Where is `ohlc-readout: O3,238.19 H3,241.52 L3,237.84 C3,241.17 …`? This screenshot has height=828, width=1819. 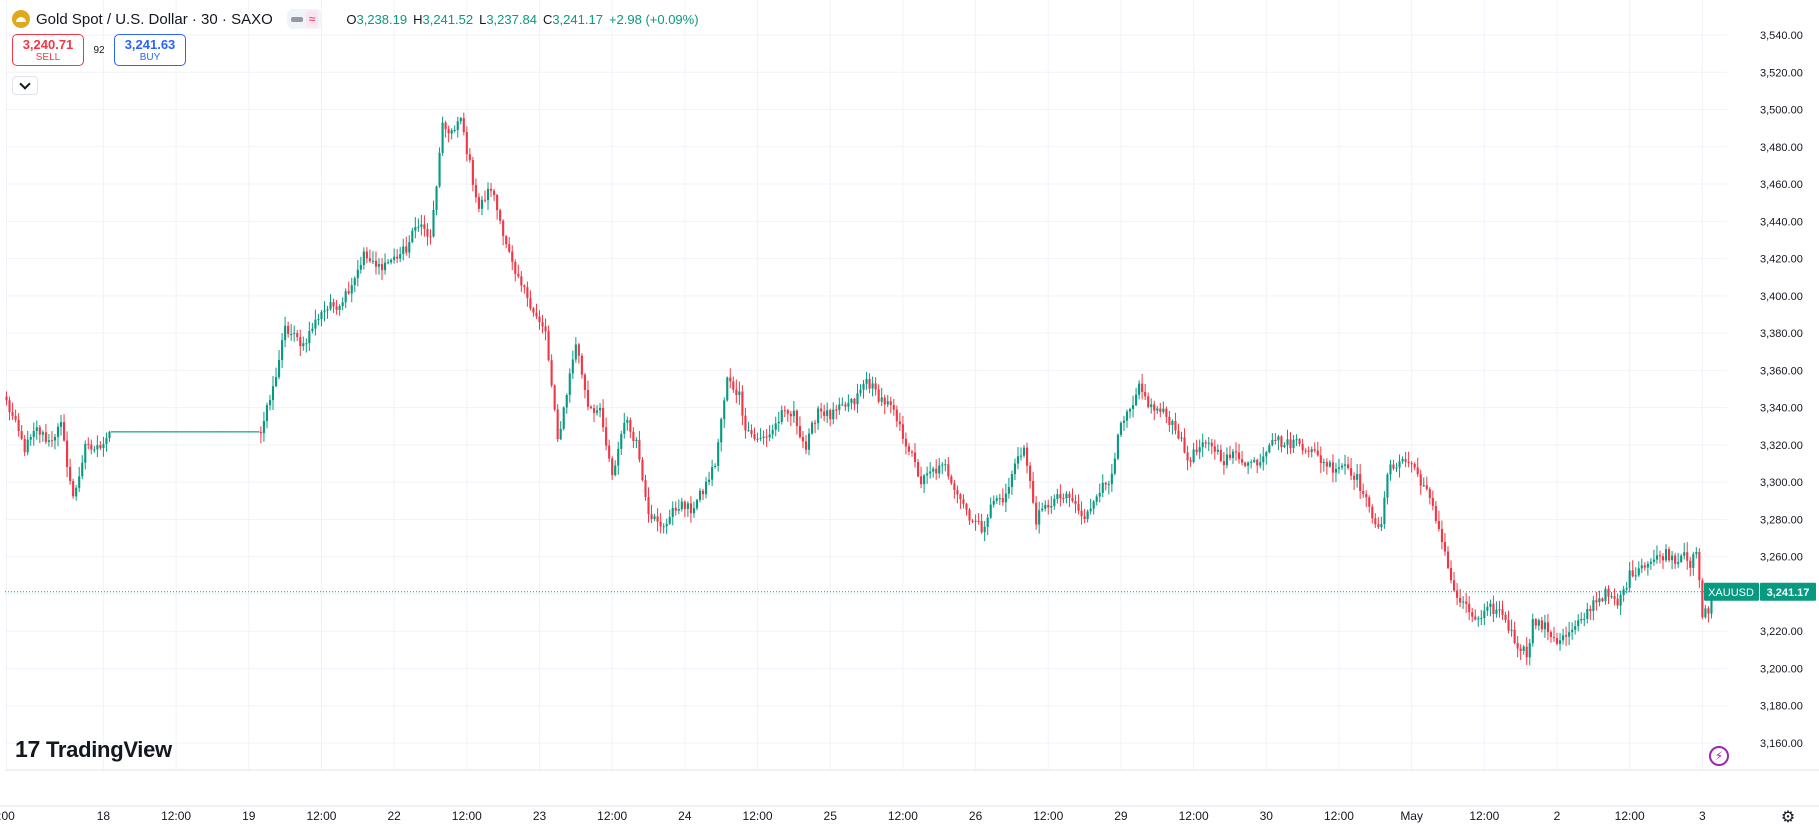 ohlc-readout: O3,238.19 H3,241.52 L3,237.84 C3,241.17 … is located at coordinates (522, 19).